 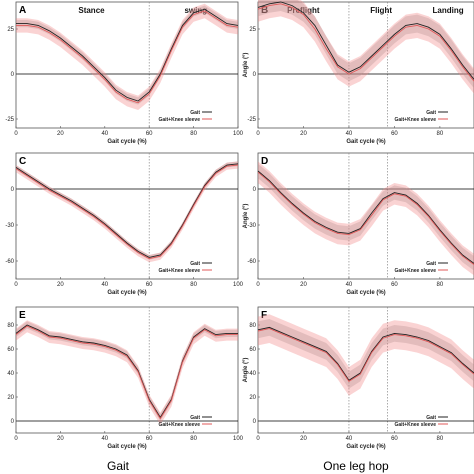 I want to click on panel-letter: C, so click(x=22, y=161).